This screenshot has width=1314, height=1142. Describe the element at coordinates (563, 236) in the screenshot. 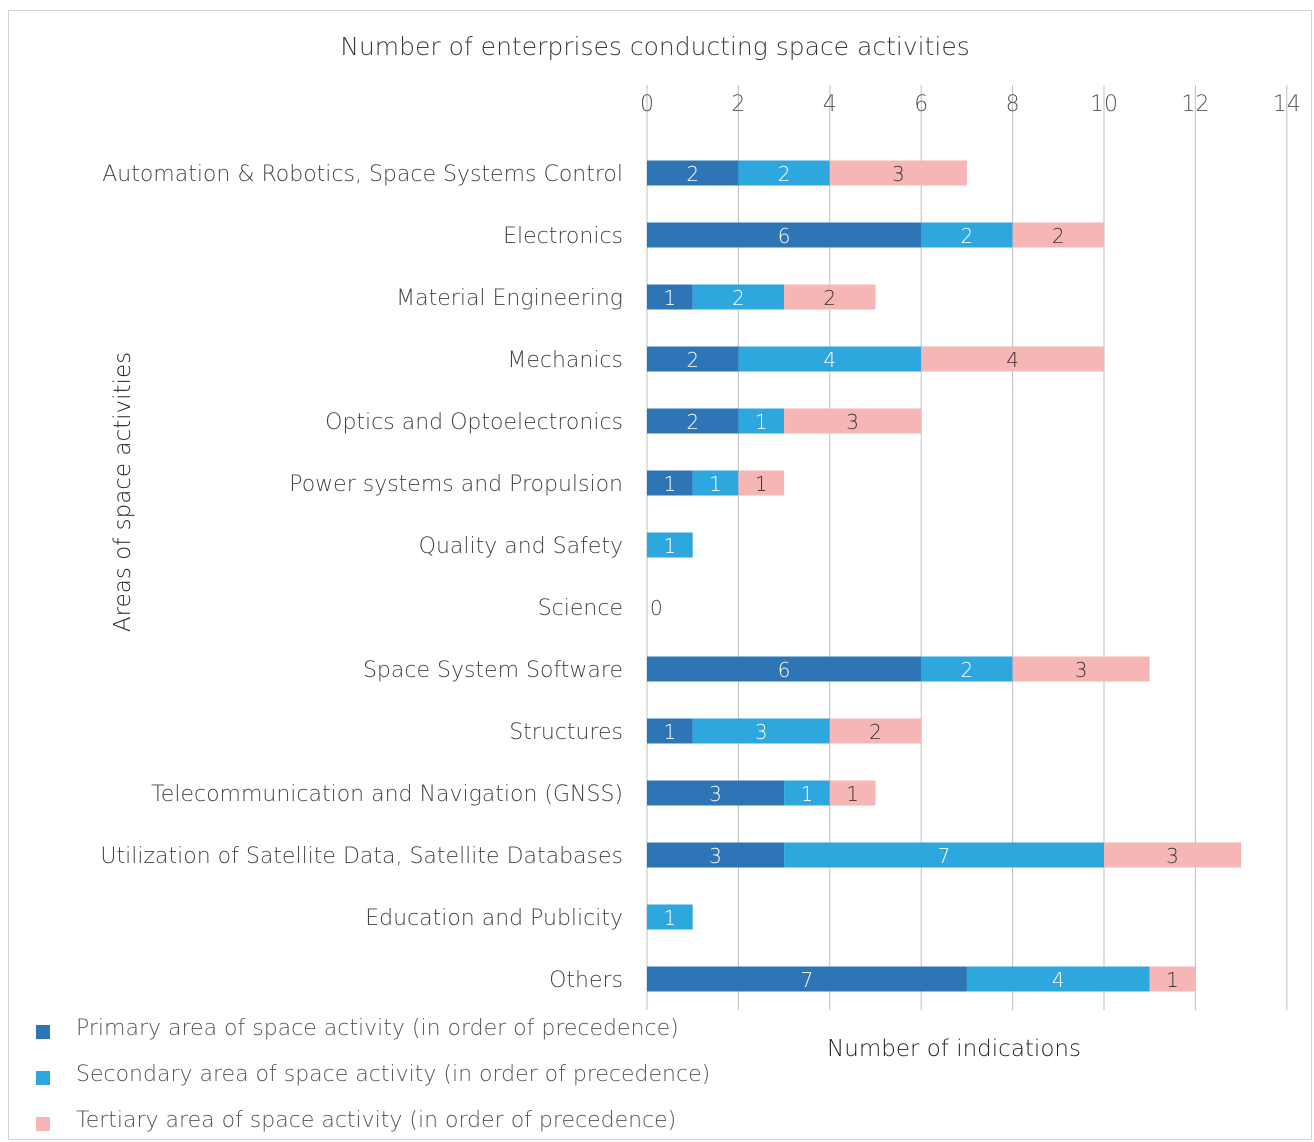

I see `category-label: Electronics` at that location.